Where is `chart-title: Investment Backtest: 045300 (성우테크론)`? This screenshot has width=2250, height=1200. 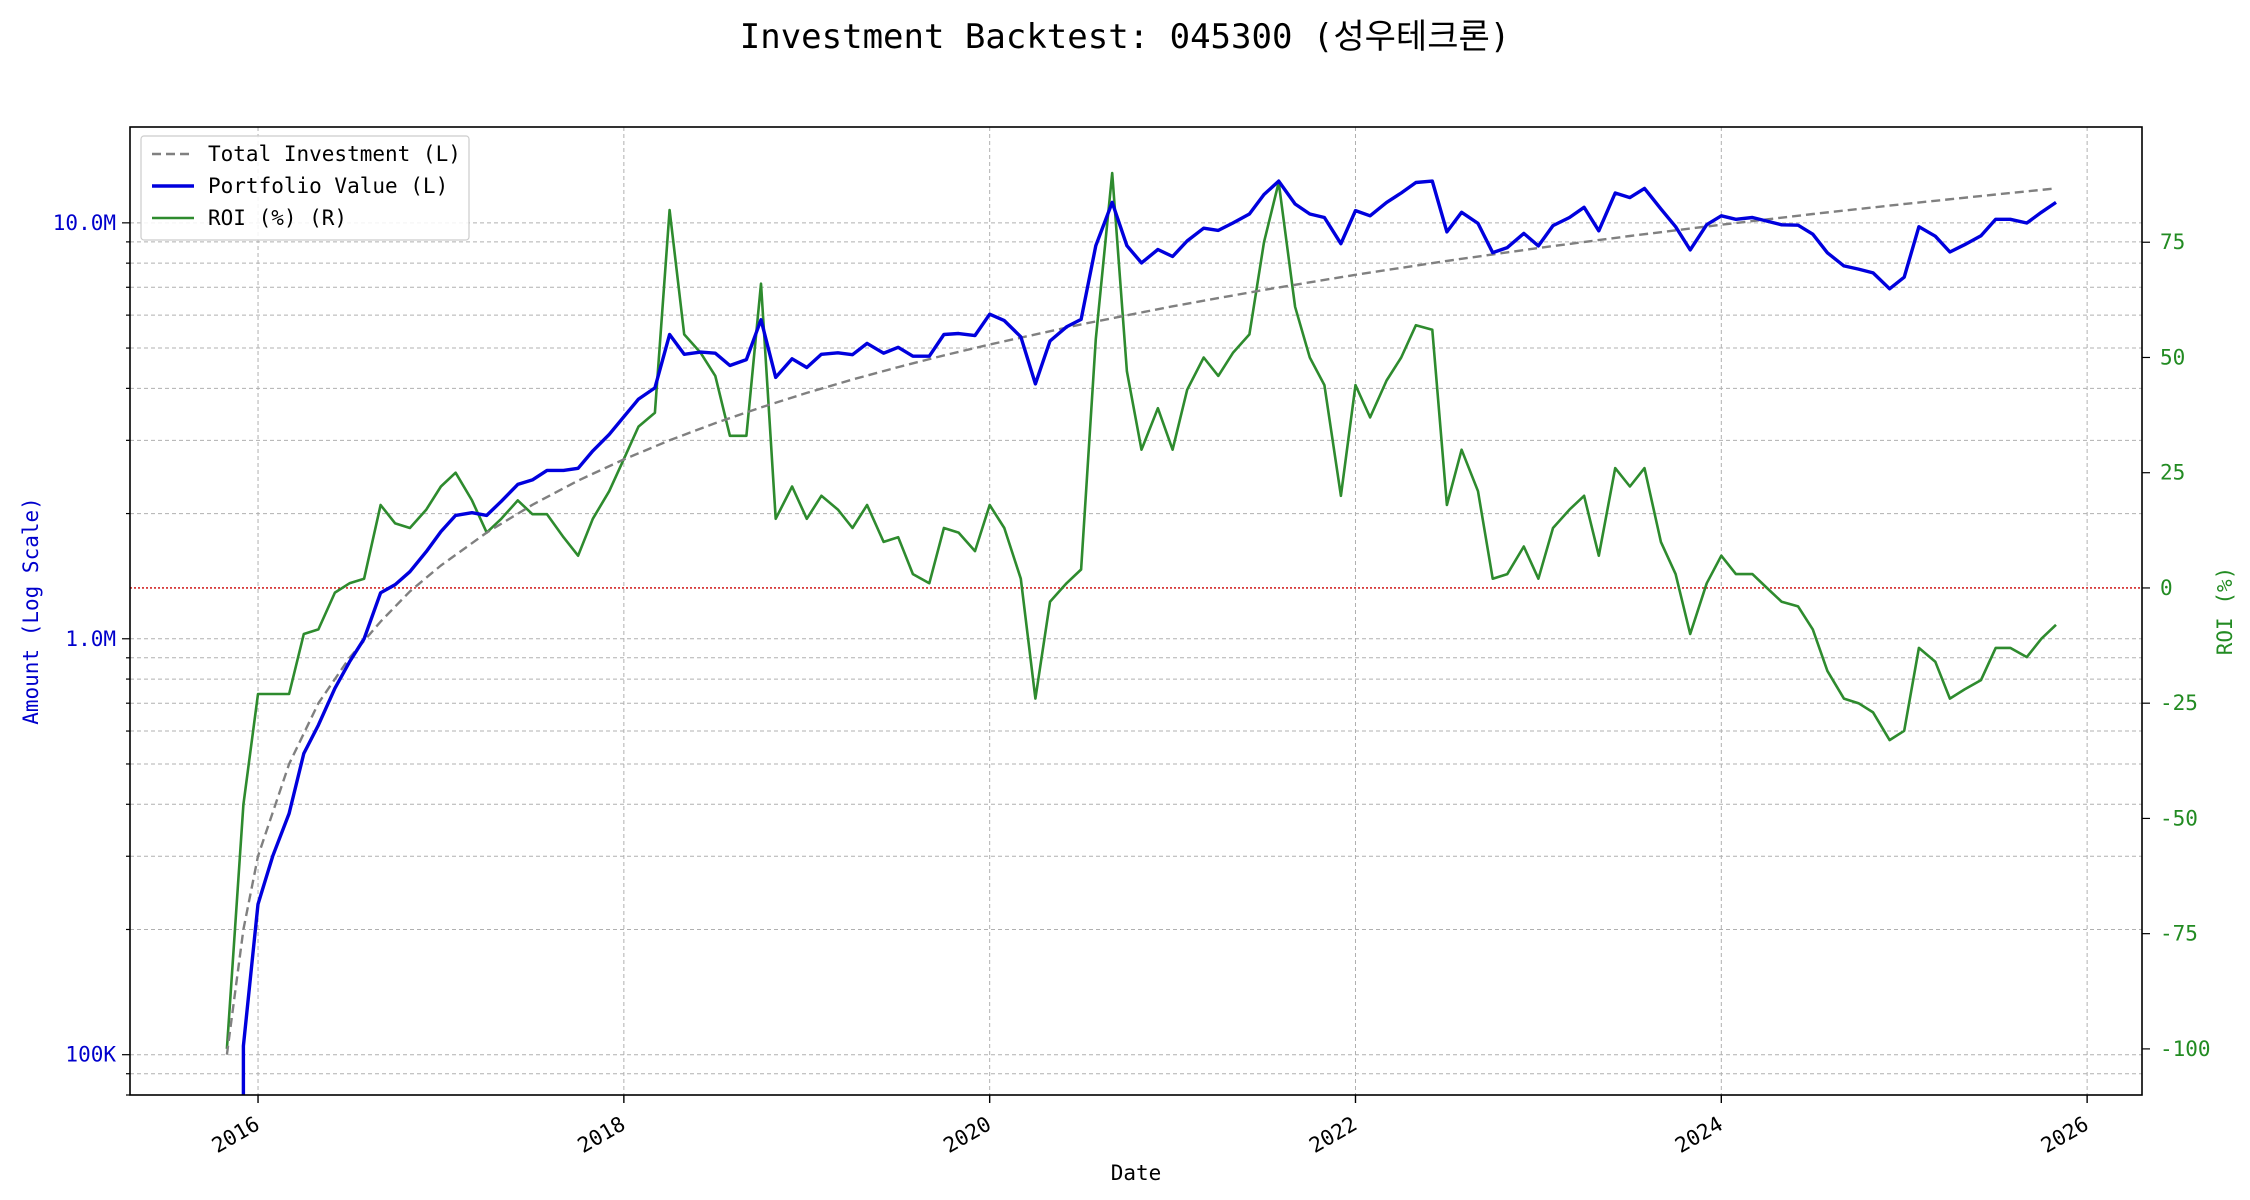 chart-title: Investment Backtest: 045300 (성우테크론) is located at coordinates (1125, 37).